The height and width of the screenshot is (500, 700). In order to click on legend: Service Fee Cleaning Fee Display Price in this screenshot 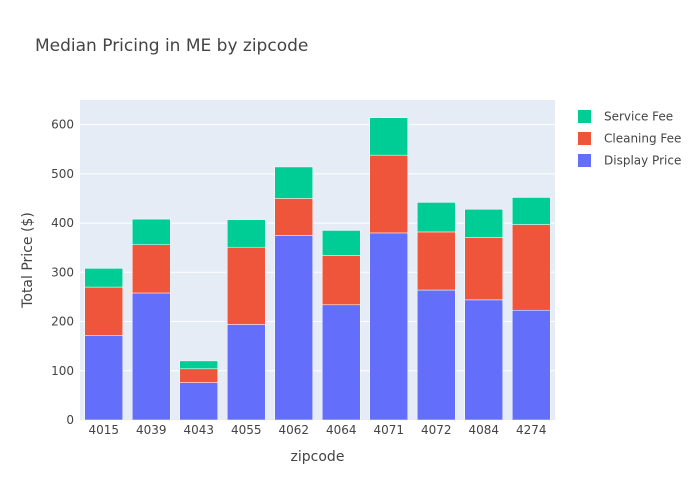, I will do `click(629, 139)`.